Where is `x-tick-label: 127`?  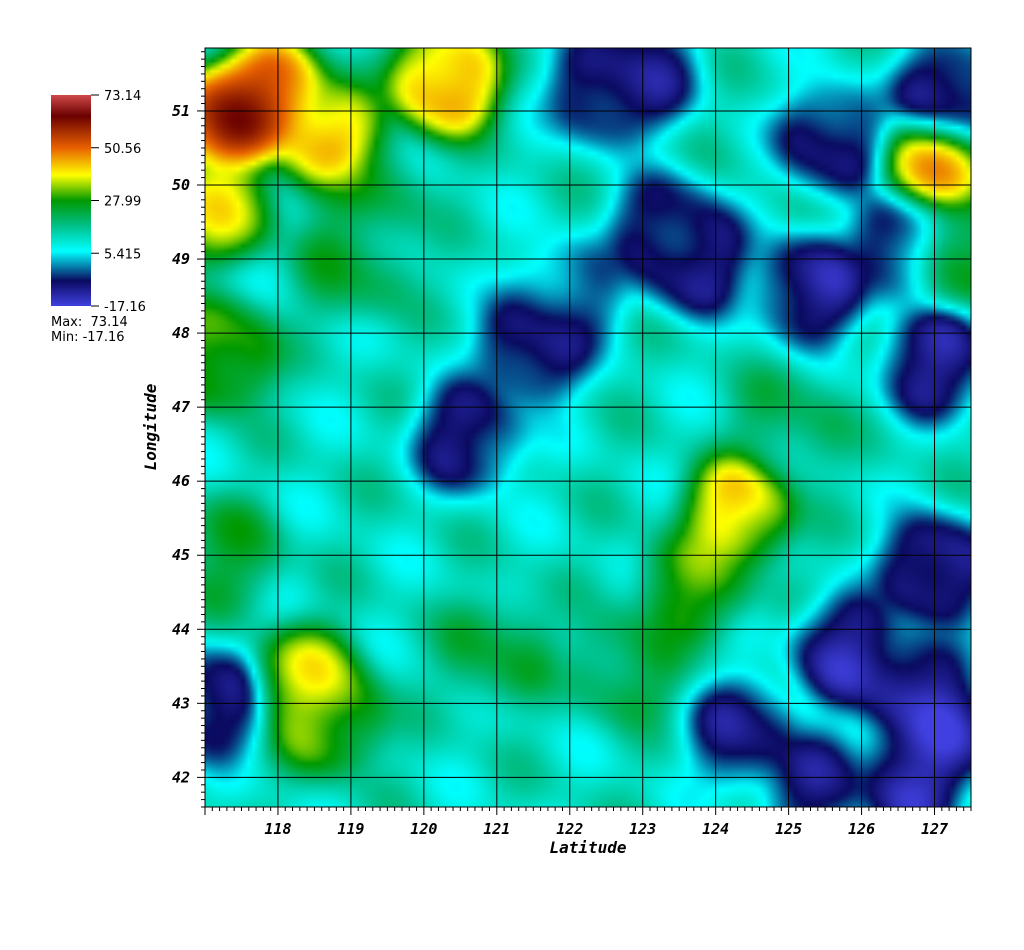 x-tick-label: 127 is located at coordinates (934, 829).